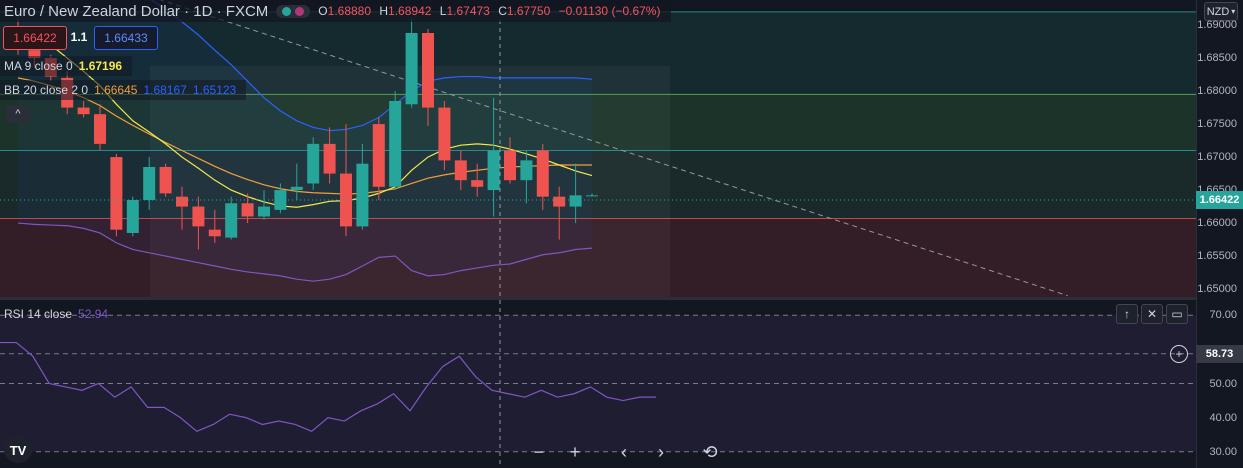 Image resolution: width=1243 pixels, height=468 pixels. What do you see at coordinates (38, 66) in the screenshot?
I see `ma-label: MA 9 close 0` at bounding box center [38, 66].